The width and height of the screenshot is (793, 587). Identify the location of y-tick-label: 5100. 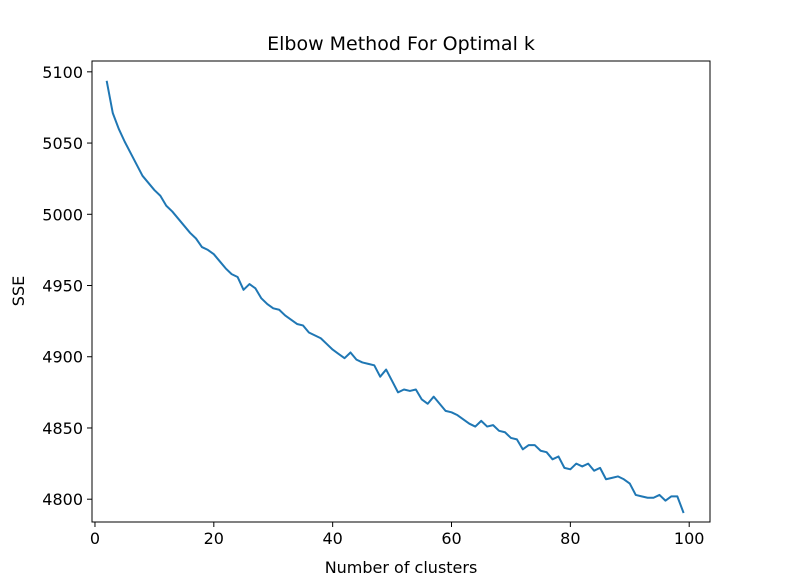
(62, 72).